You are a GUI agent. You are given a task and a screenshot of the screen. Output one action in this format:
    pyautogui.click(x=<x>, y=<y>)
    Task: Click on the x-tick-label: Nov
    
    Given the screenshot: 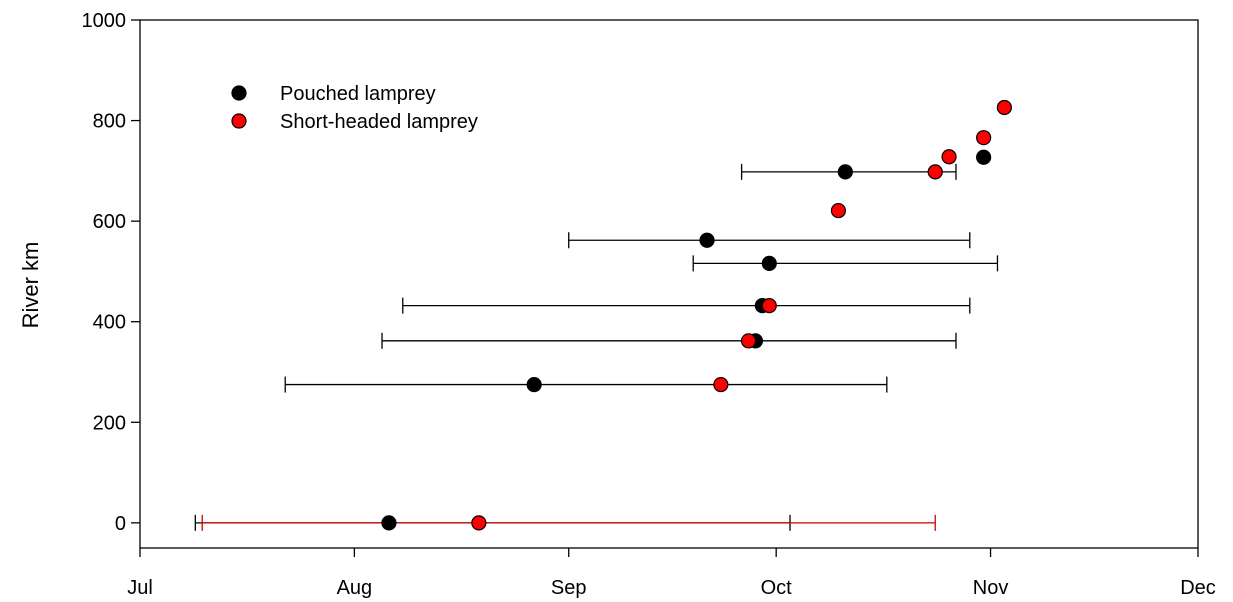 What is the action you would take?
    pyautogui.click(x=991, y=588)
    